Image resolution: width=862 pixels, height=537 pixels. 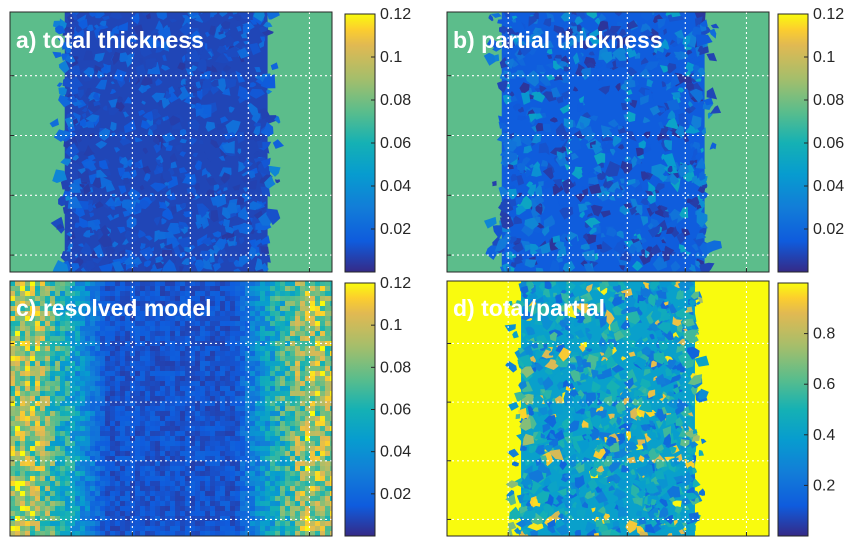 I want to click on colorbar-tick-label: 0.06, so click(x=395, y=410).